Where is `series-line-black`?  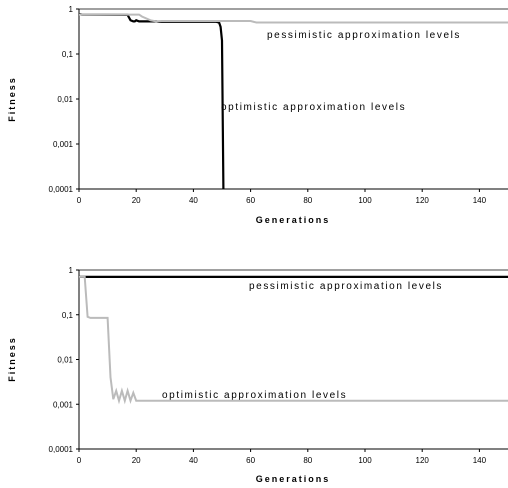 series-line-black is located at coordinates (151, 101).